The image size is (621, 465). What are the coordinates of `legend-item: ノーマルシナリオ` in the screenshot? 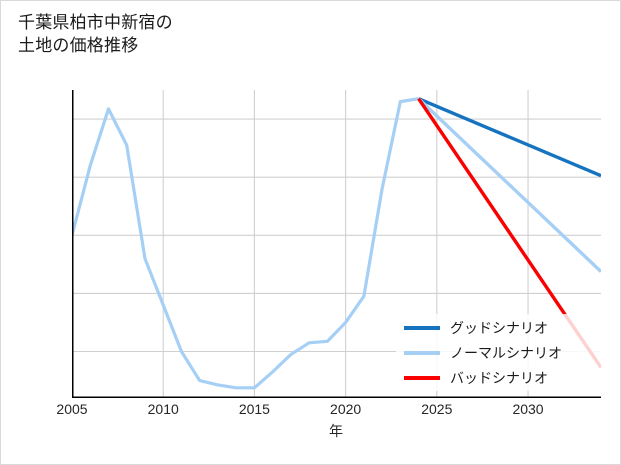 It's located at (483, 352).